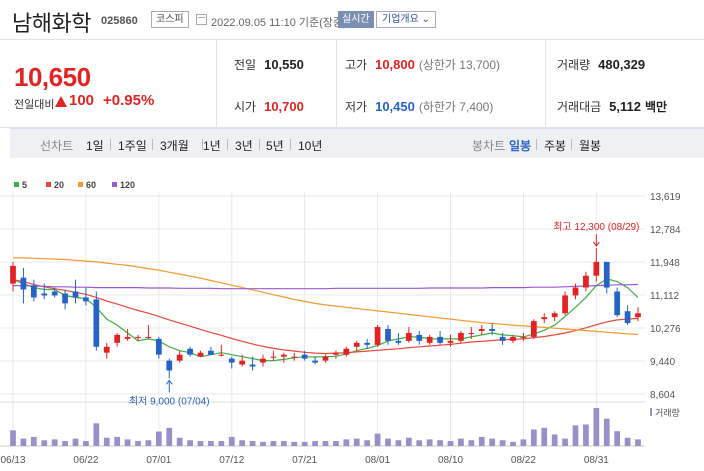  I want to click on amount-value: 5,112, so click(625, 106).